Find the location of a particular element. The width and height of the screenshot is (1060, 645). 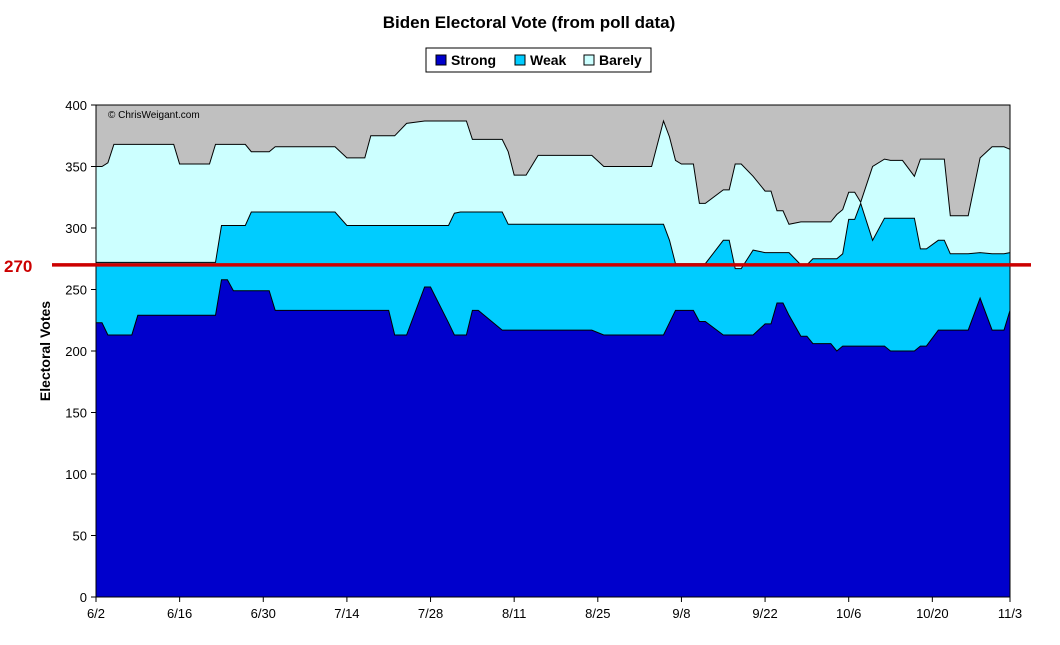

x-tick-label: 9/22 is located at coordinates (764, 613).